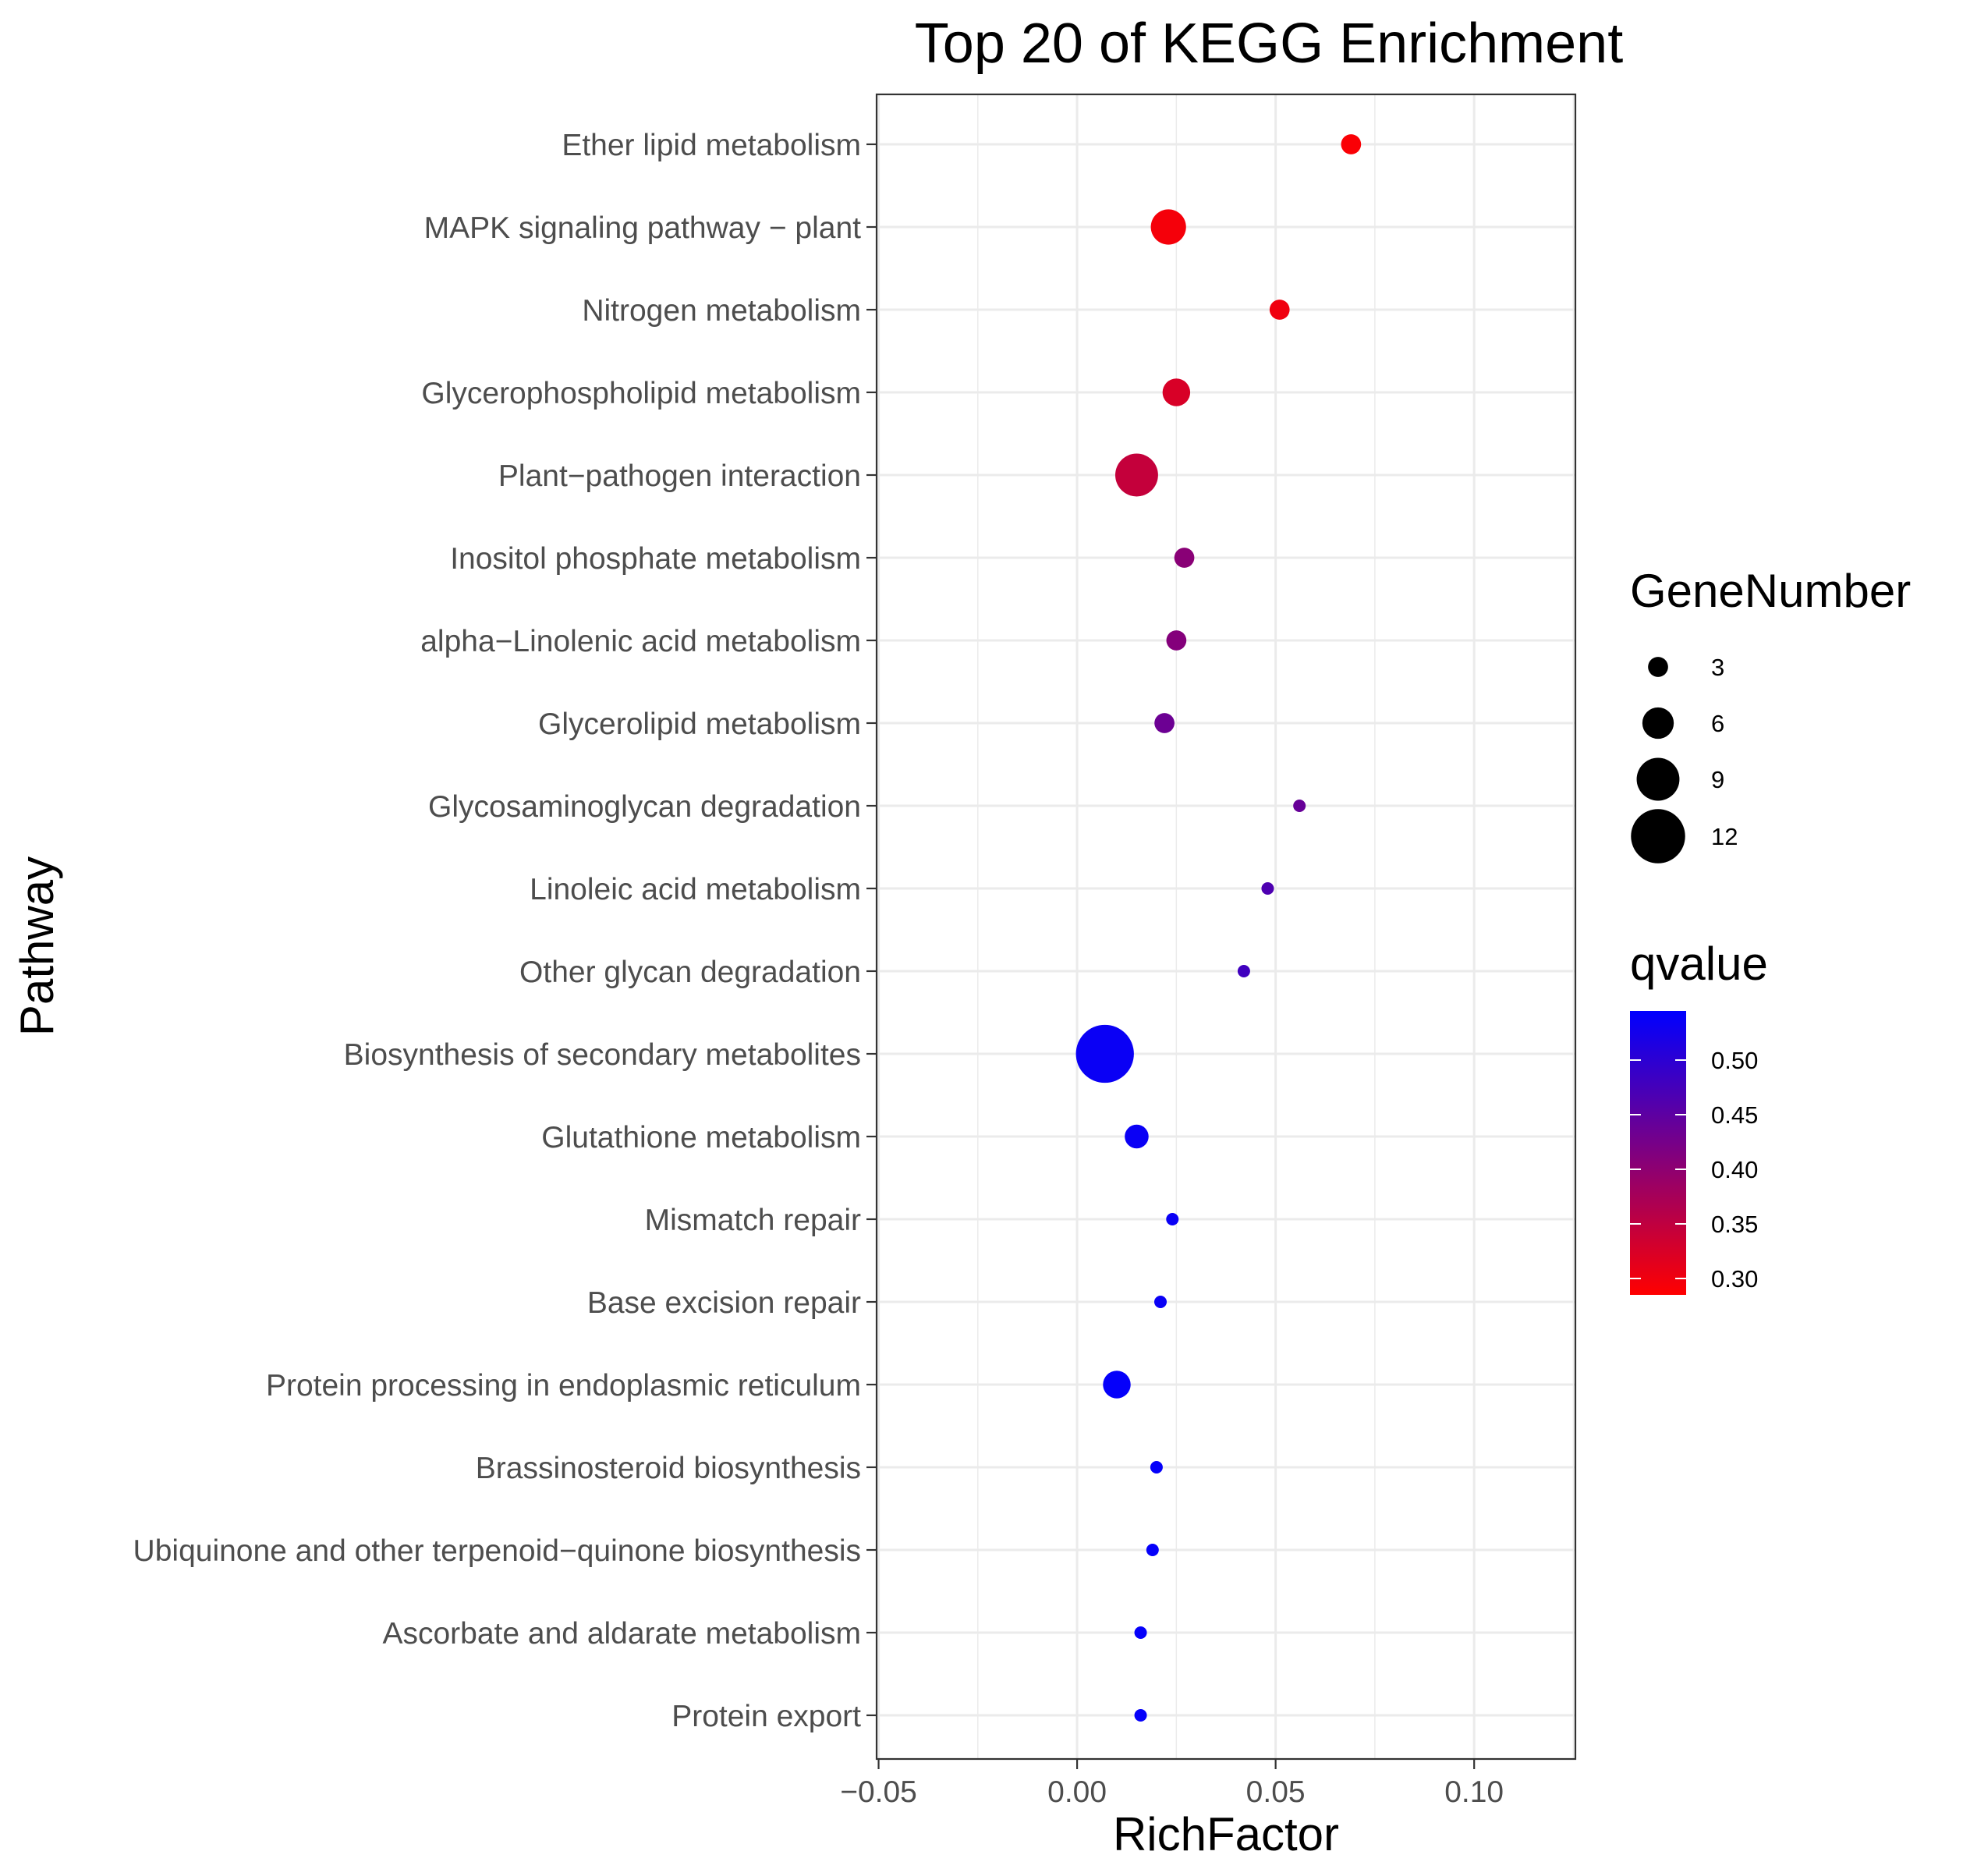 The height and width of the screenshot is (1876, 1963). What do you see at coordinates (701, 1137) in the screenshot?
I see `y-tick-label: Glutathione metabolism` at bounding box center [701, 1137].